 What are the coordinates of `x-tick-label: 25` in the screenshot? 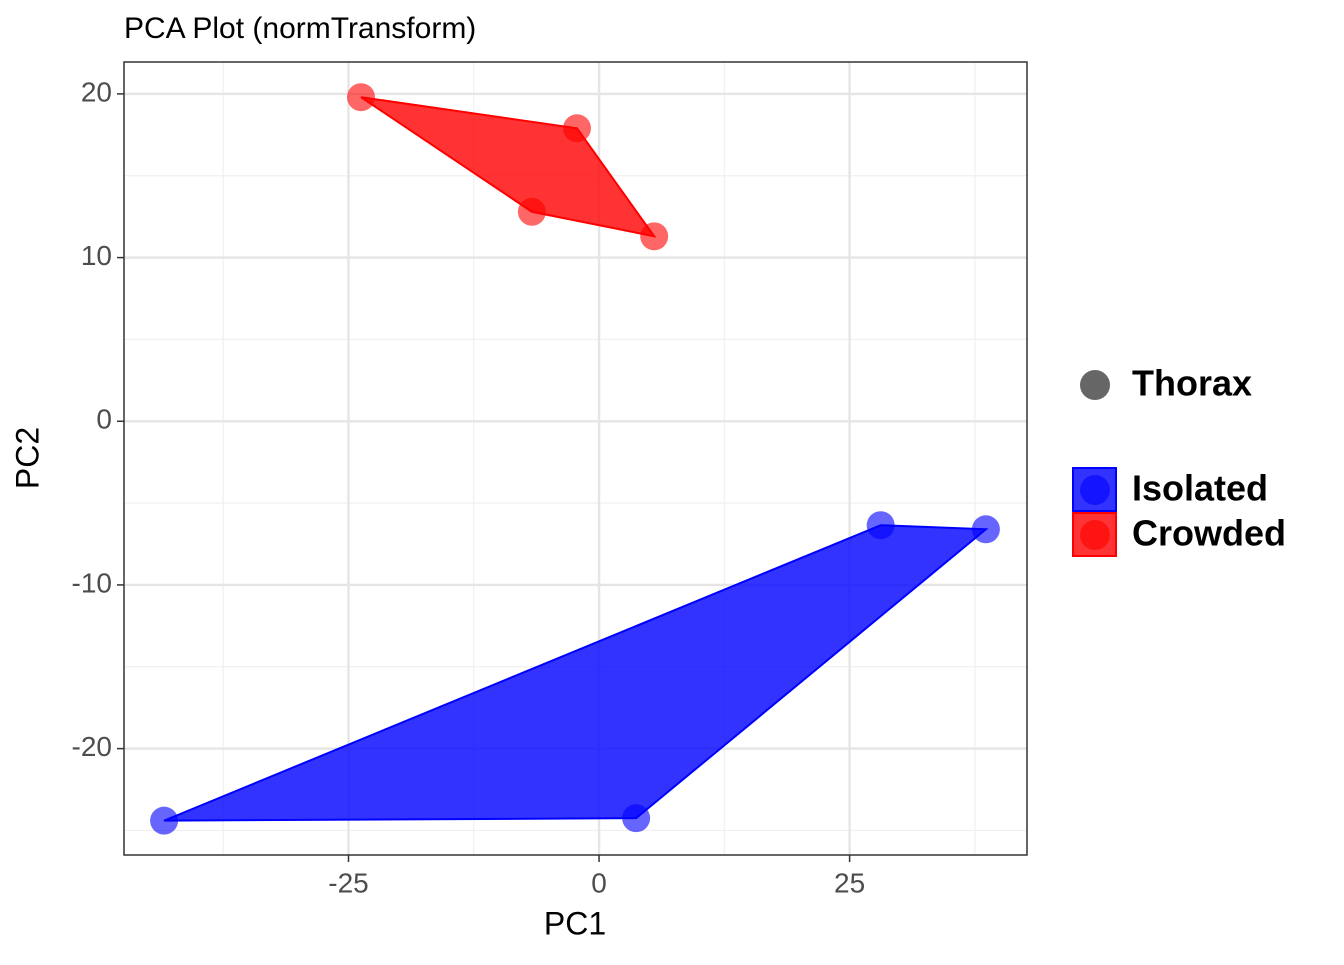 It's located at (849, 882).